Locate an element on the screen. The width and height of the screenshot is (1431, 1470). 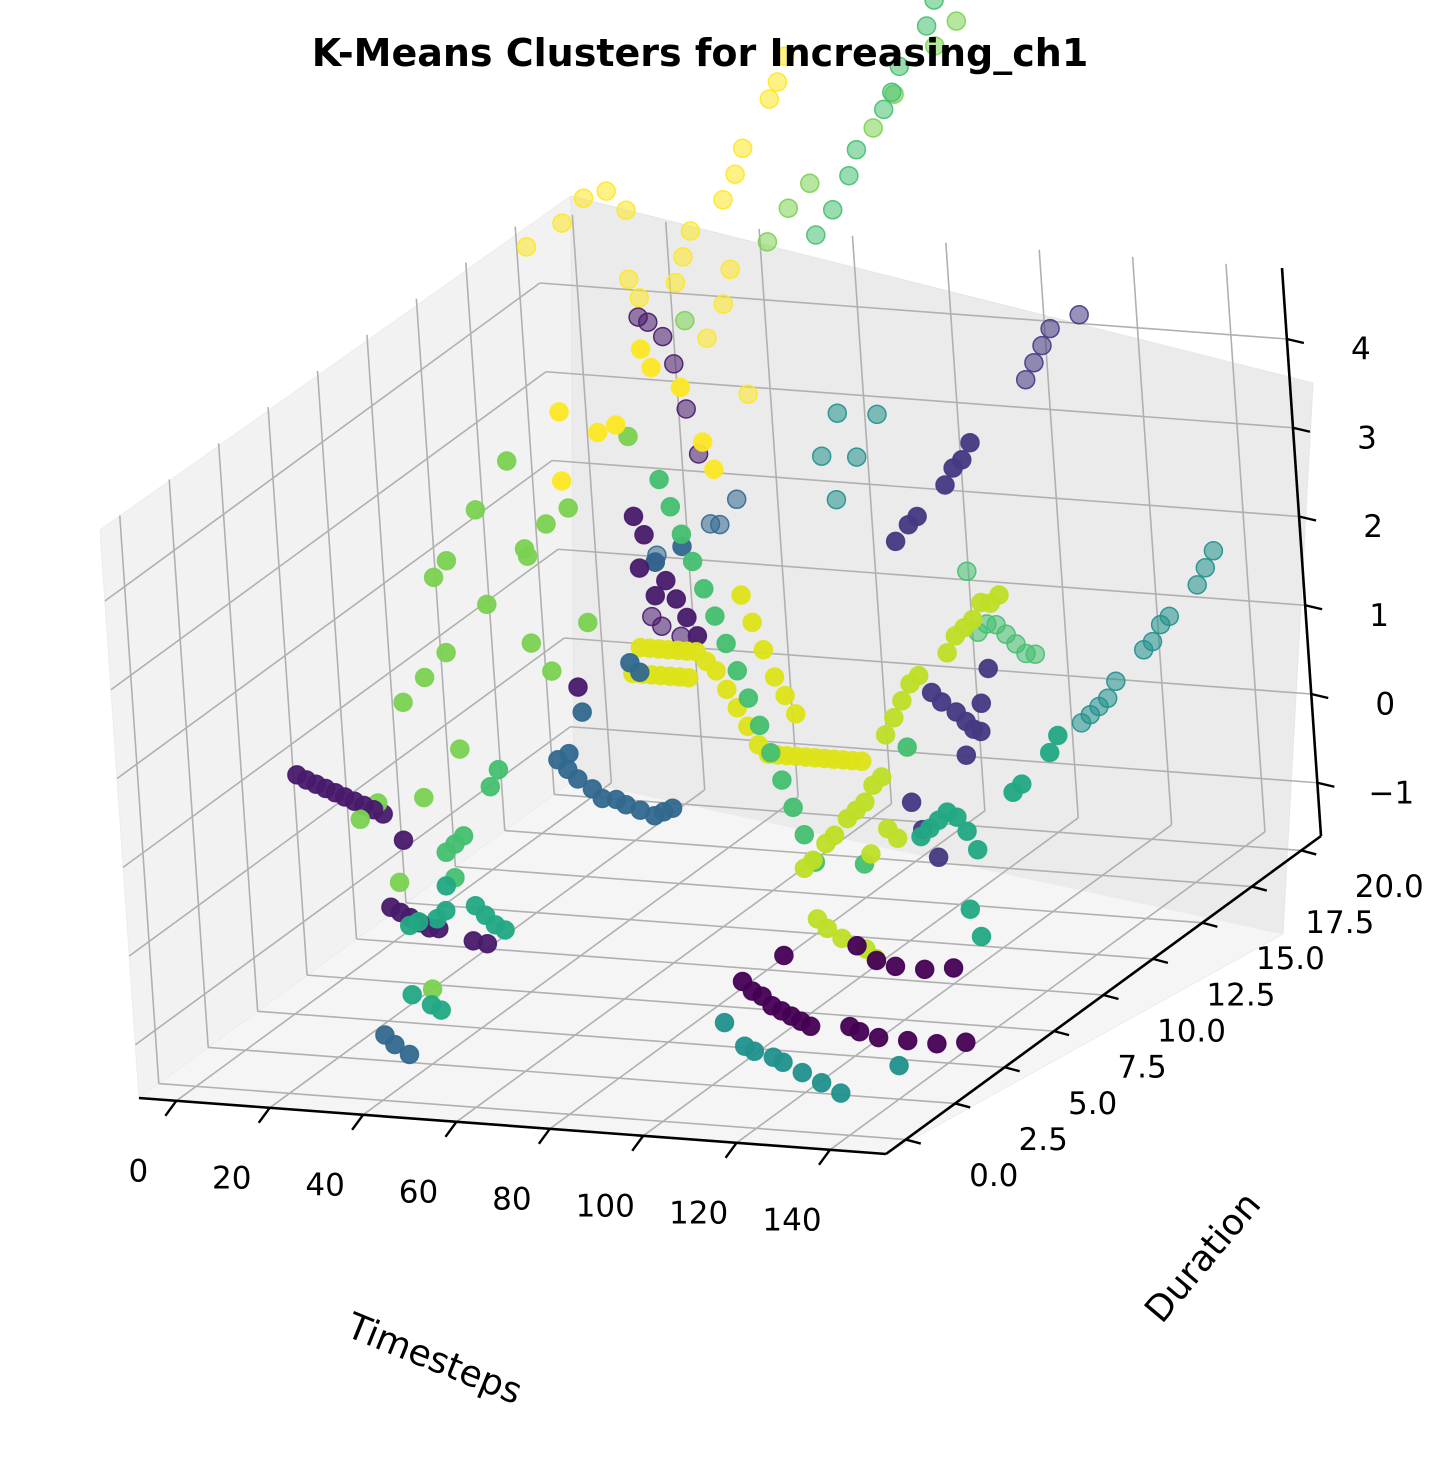
x-tick-label: 40 is located at coordinates (324, 1185).